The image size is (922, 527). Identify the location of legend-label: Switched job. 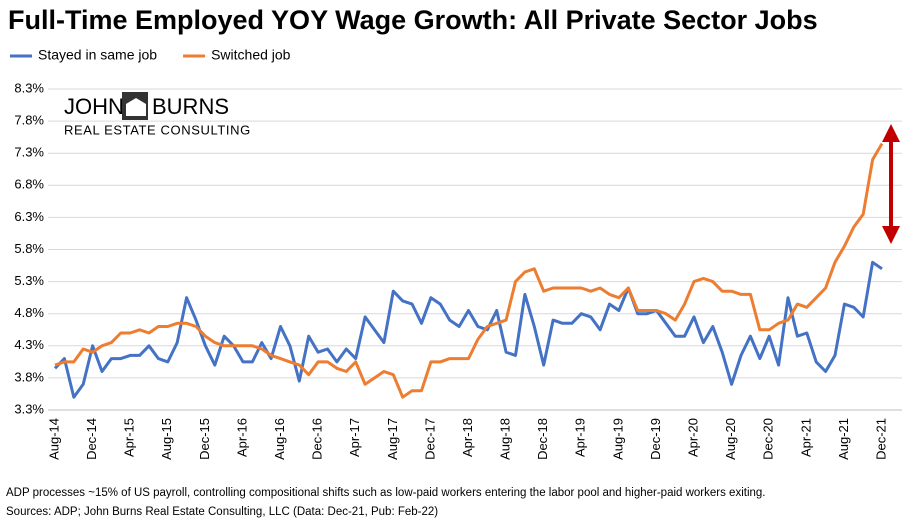
(251, 55).